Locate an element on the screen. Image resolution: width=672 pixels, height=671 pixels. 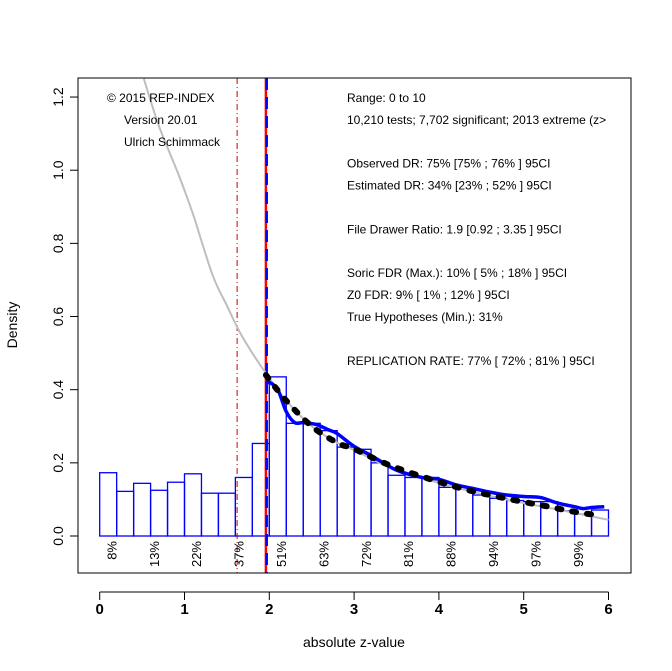
x-tick-label: 5 is located at coordinates (524, 609).